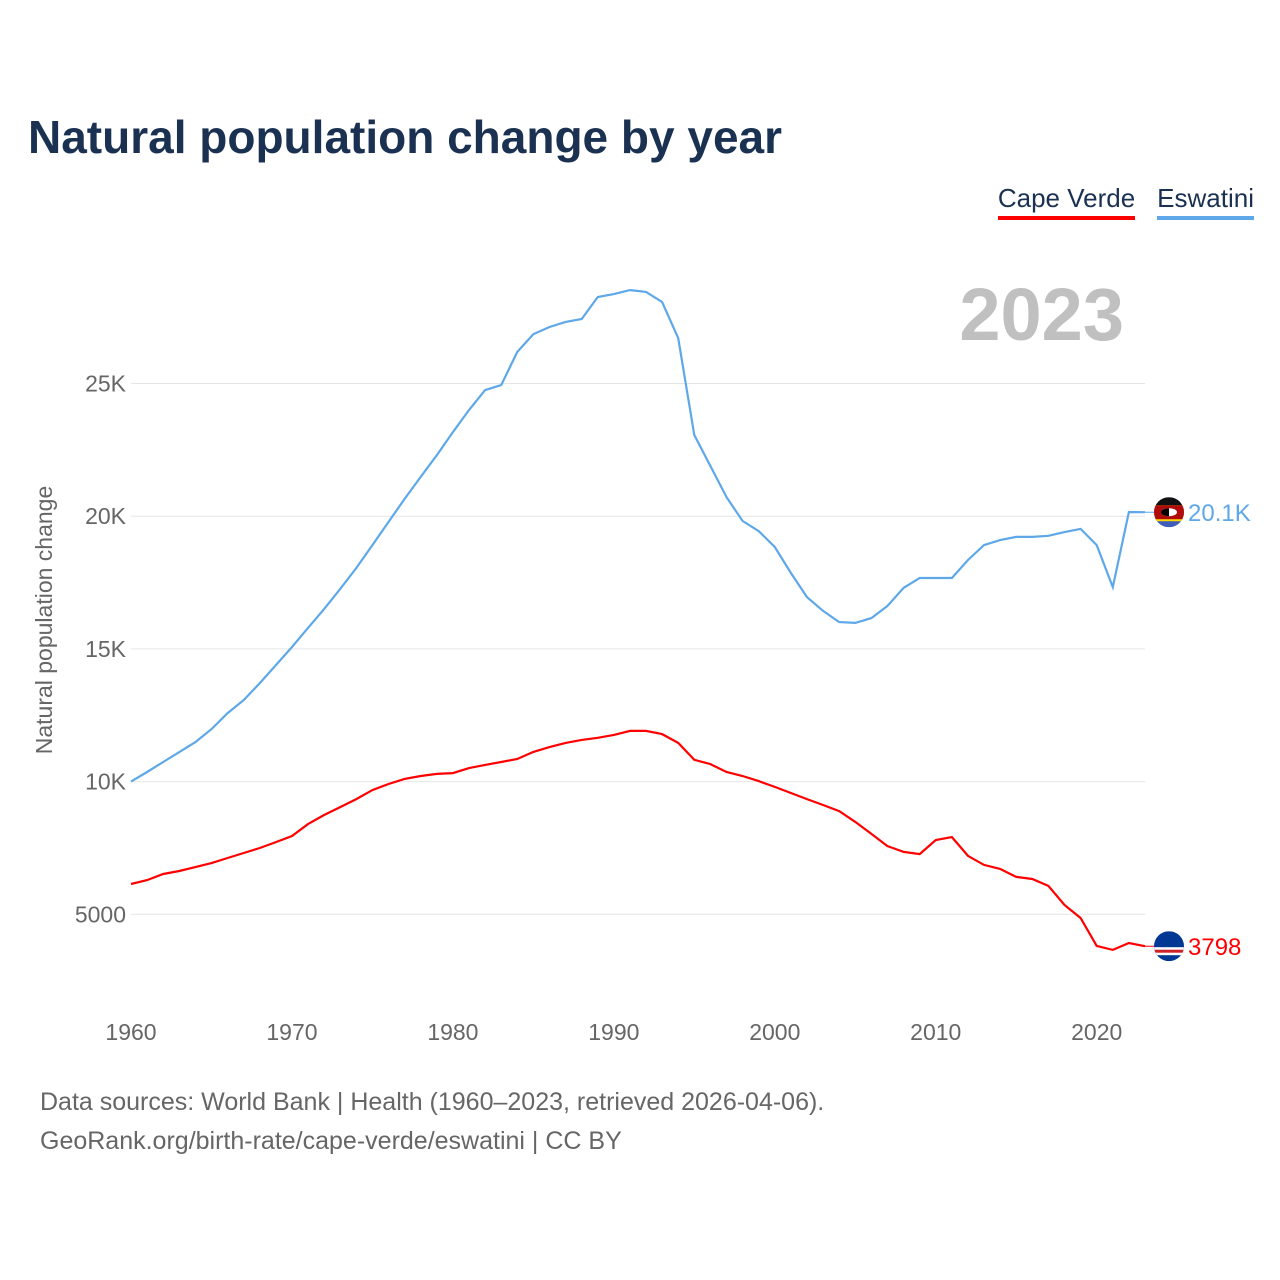 Image resolution: width=1280 pixels, height=1280 pixels. I want to click on y-tick-label: 20K, so click(106, 516).